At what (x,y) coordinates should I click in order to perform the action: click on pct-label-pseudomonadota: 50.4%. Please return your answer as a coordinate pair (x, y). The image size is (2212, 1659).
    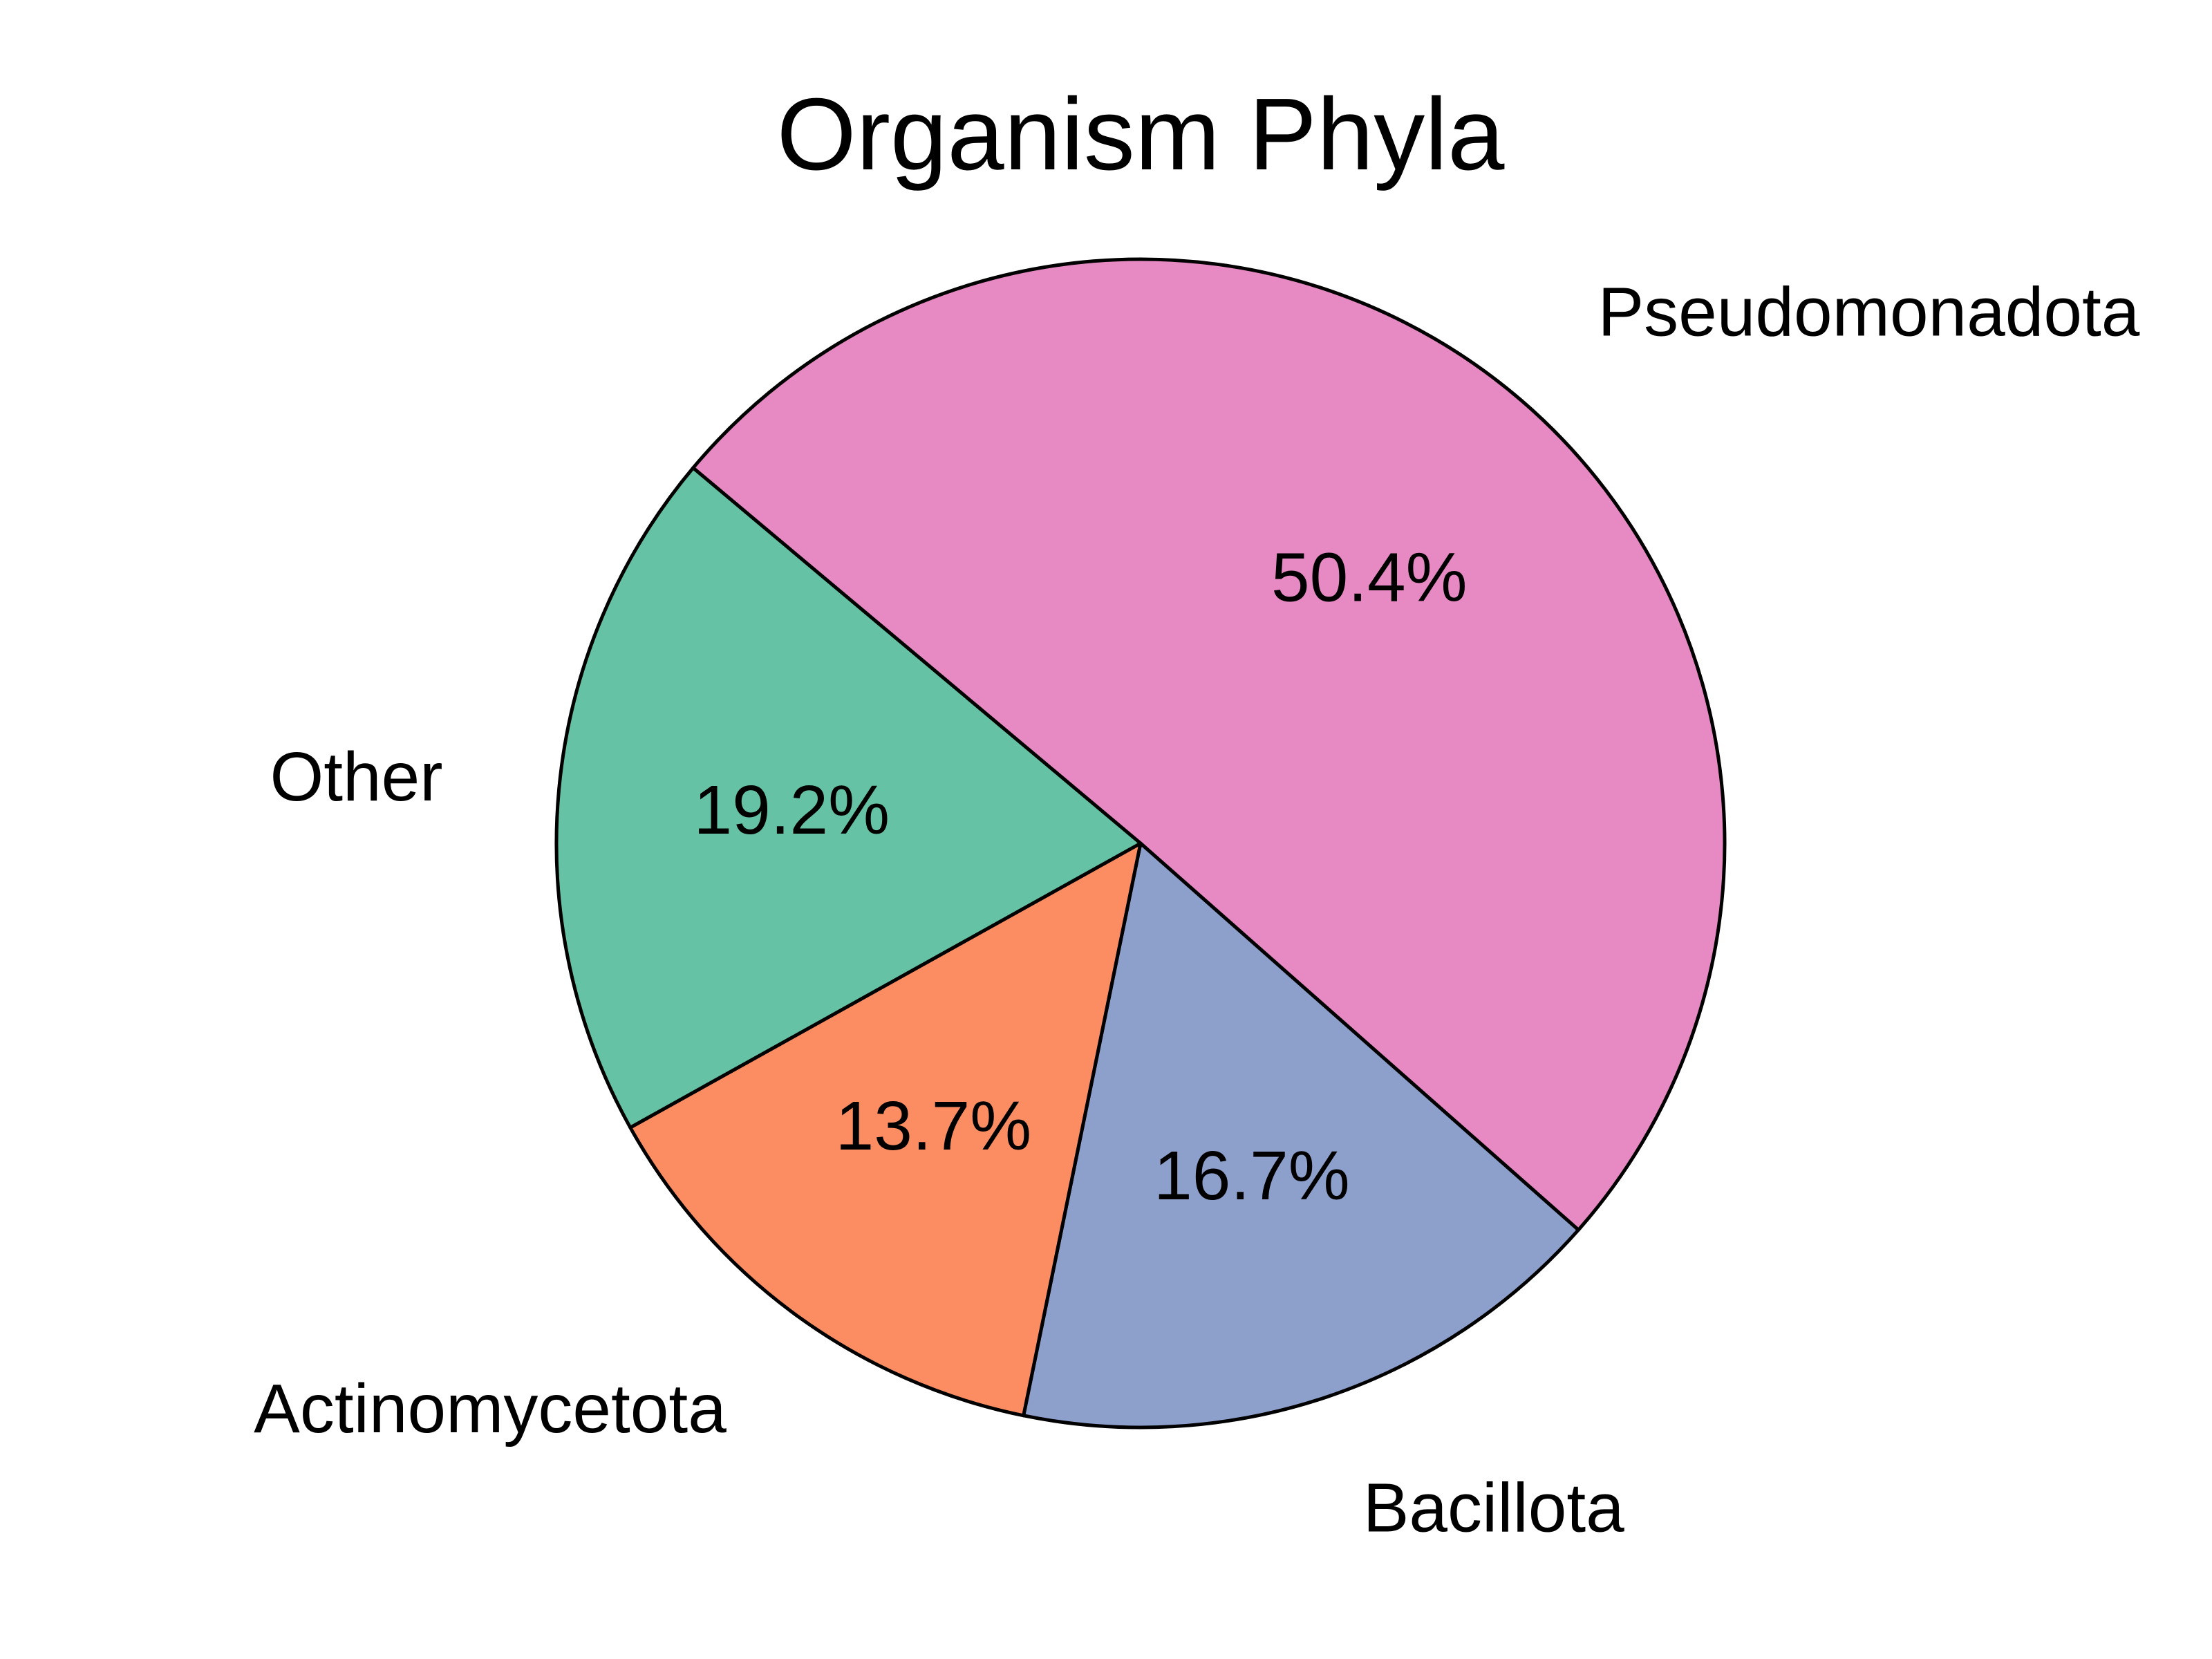
    Looking at the image, I should click on (1370, 578).